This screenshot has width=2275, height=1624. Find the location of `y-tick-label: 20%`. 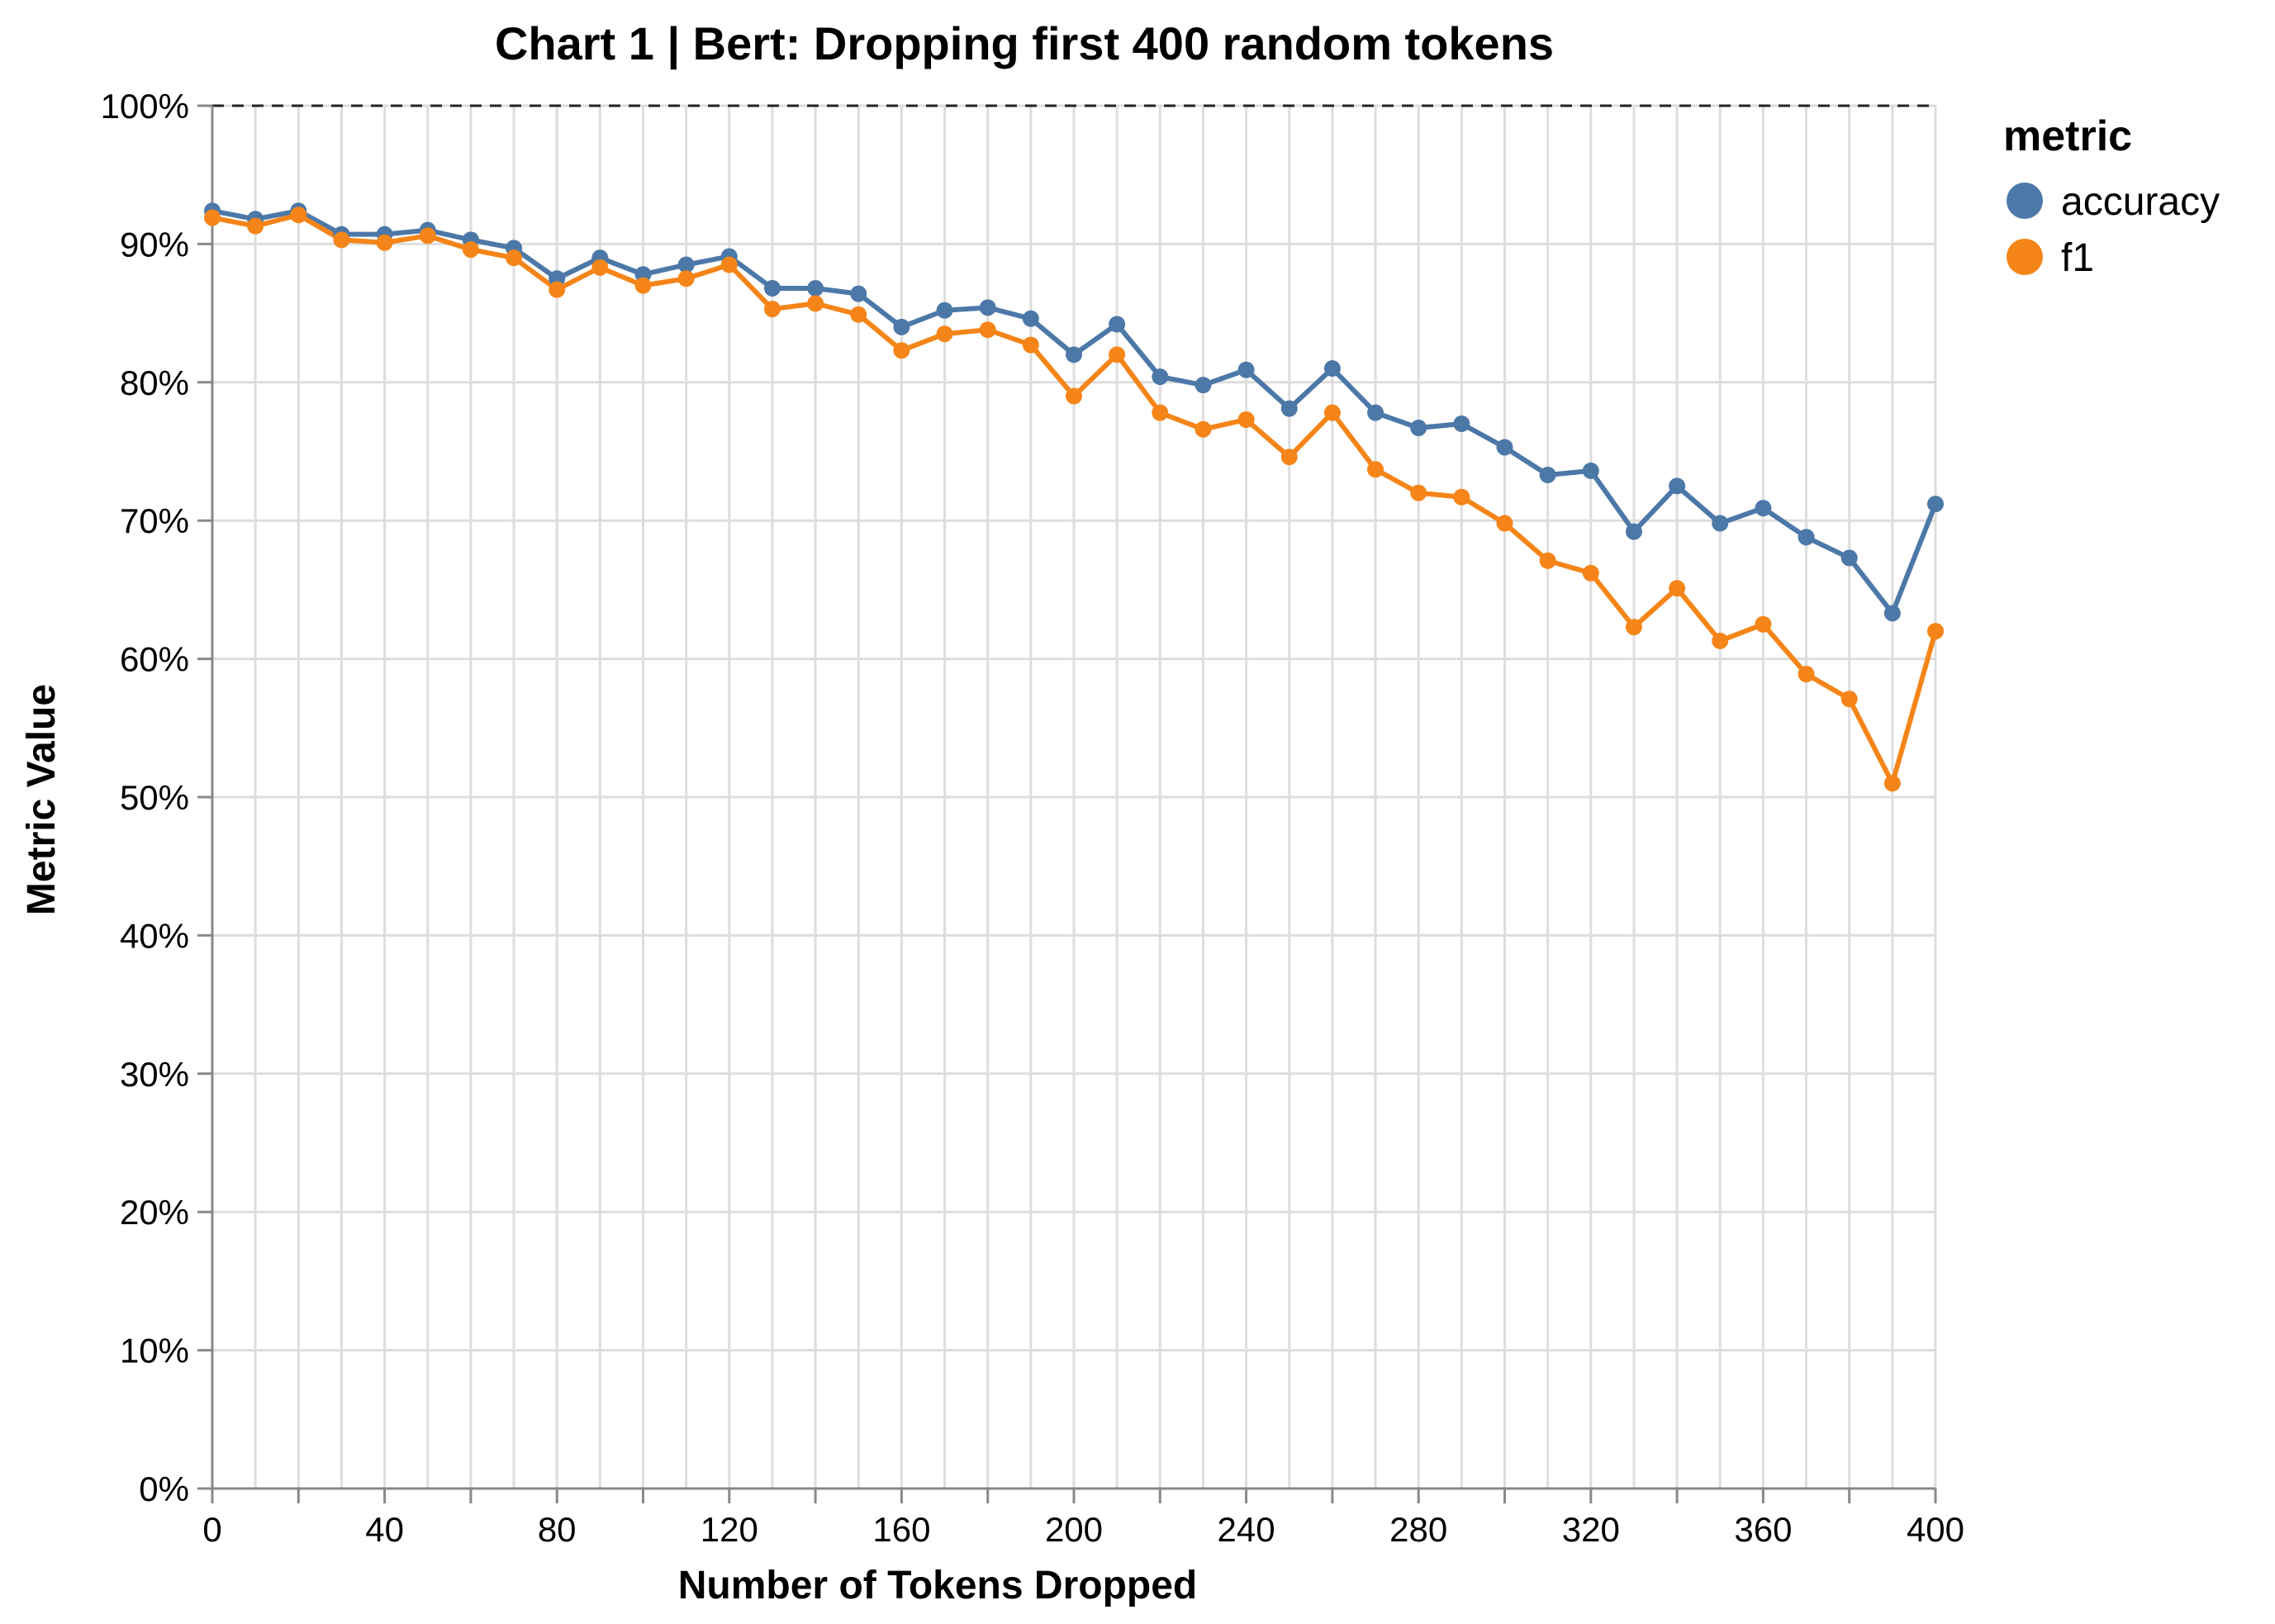

y-tick-label: 20% is located at coordinates (155, 1212).